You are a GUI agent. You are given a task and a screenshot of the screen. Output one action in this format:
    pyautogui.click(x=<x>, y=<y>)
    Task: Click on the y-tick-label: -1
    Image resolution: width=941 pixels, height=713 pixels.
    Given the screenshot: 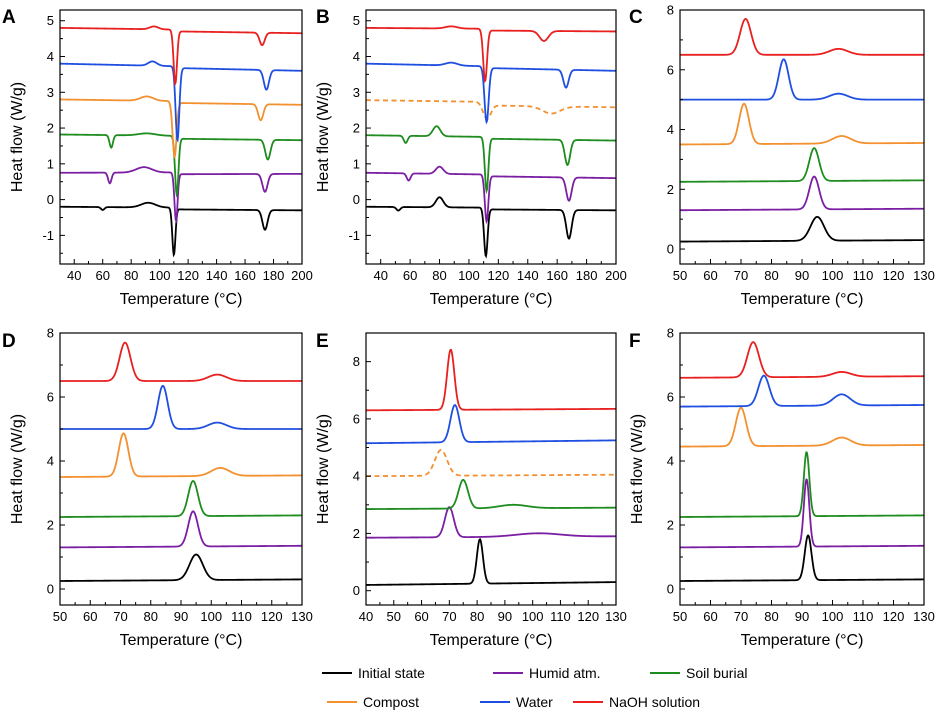 What is the action you would take?
    pyautogui.click(x=48, y=235)
    